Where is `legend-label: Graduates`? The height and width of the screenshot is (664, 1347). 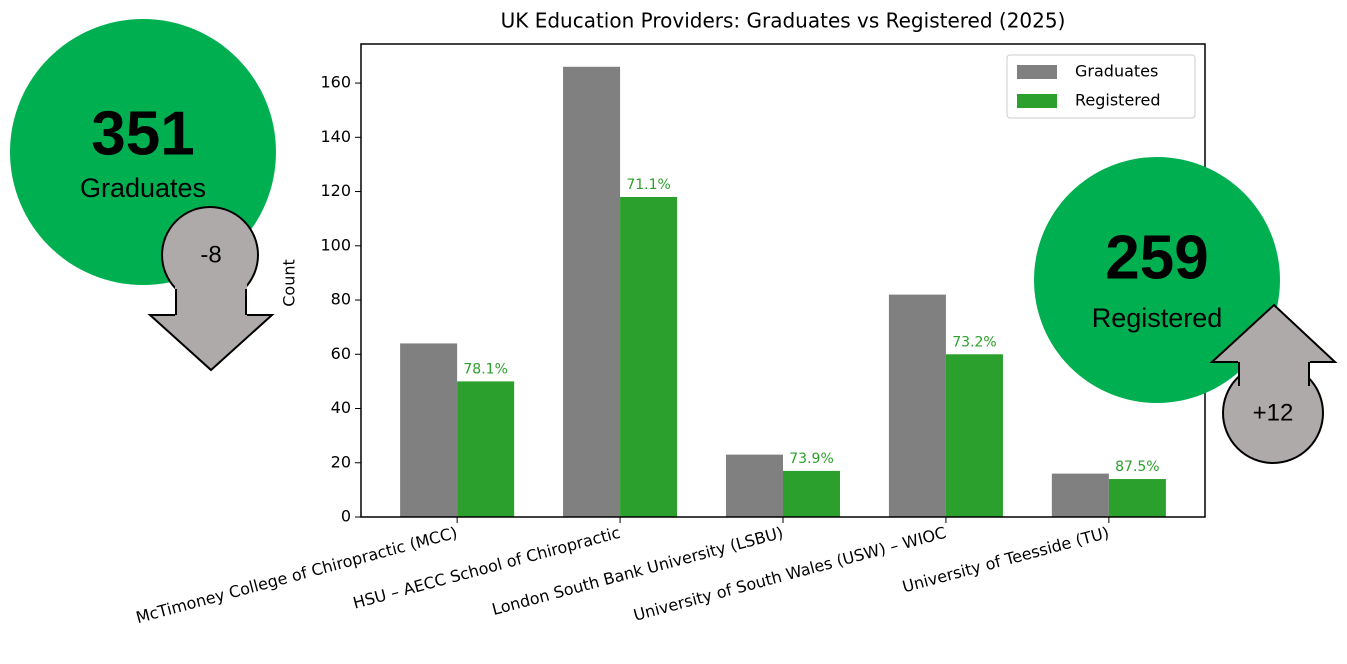
legend-label: Graduates is located at coordinates (1116, 71).